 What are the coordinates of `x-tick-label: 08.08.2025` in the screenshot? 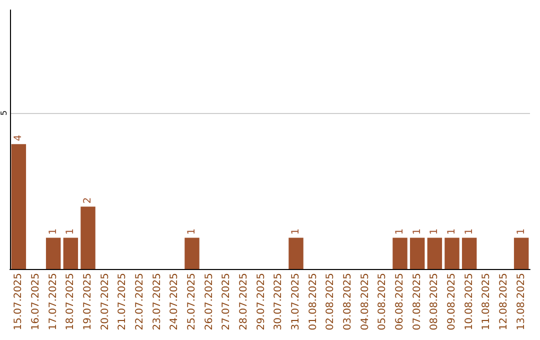 It's located at (434, 301).